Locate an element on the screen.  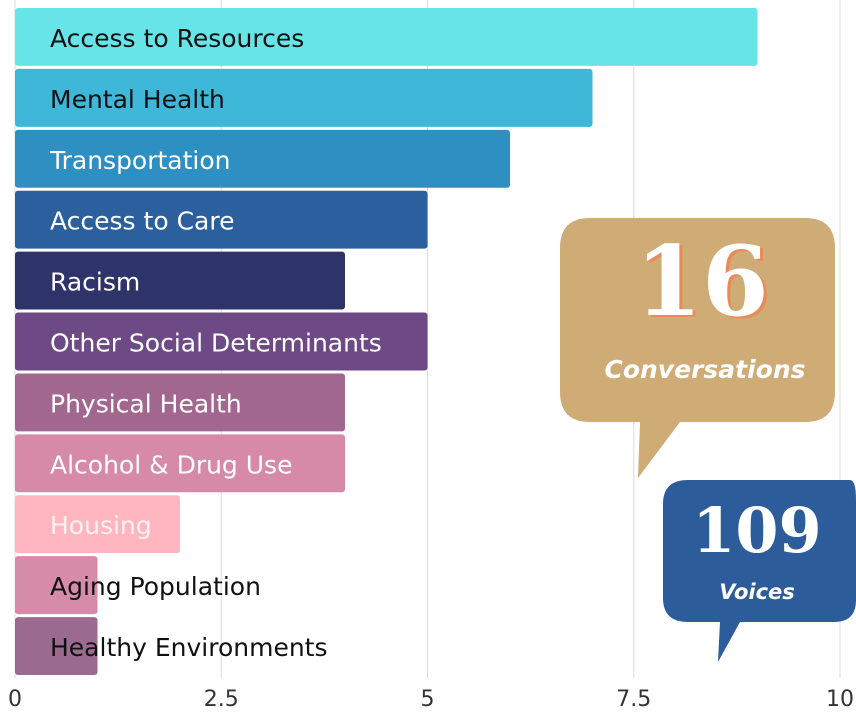
voices-callout: 109 Voices is located at coordinates (759, 571).